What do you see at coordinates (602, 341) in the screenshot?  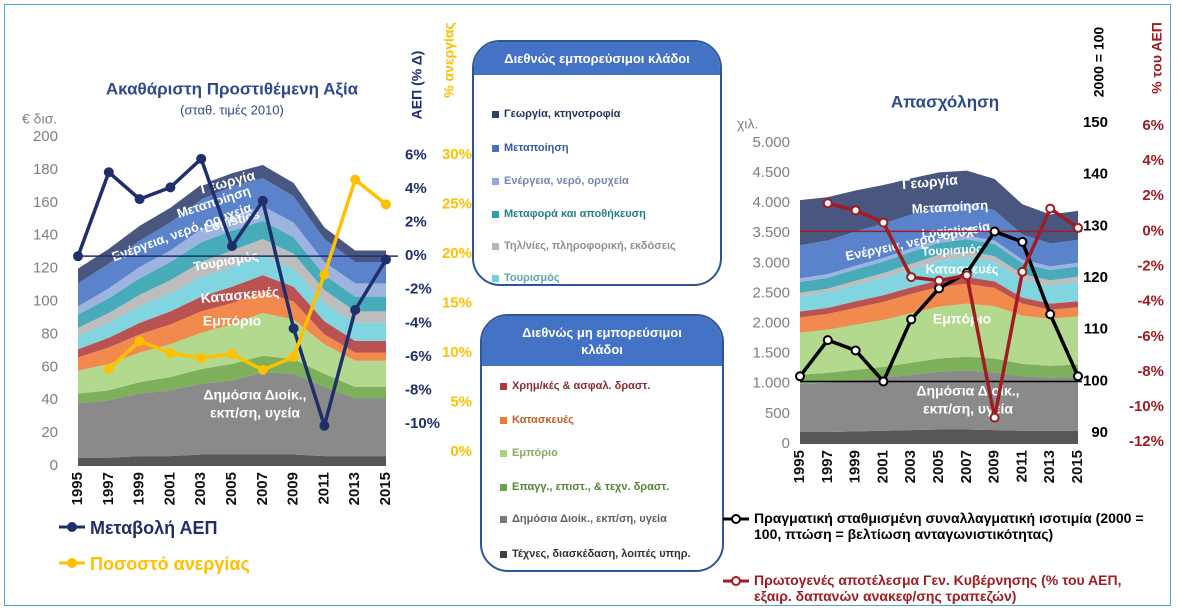 I see `legend-group-title: Διεθνώς μη εμπορεύσιμοι κλάδοι` at bounding box center [602, 341].